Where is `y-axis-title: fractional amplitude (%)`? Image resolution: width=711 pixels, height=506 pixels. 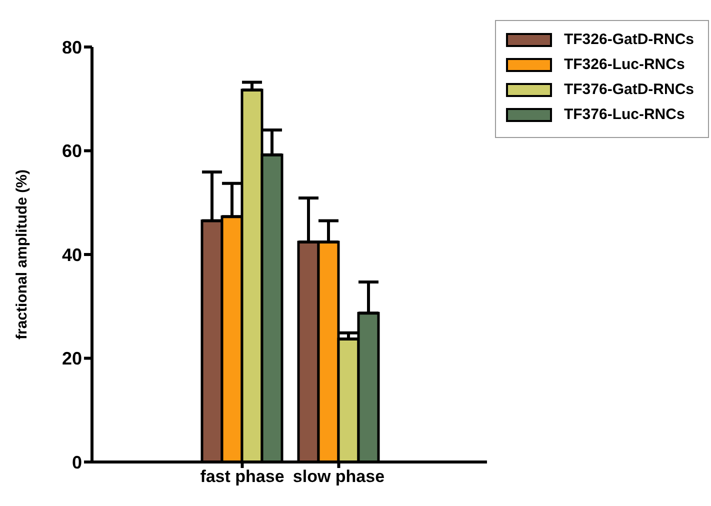
y-axis-title: fractional amplitude (%) is located at coordinates (21, 254).